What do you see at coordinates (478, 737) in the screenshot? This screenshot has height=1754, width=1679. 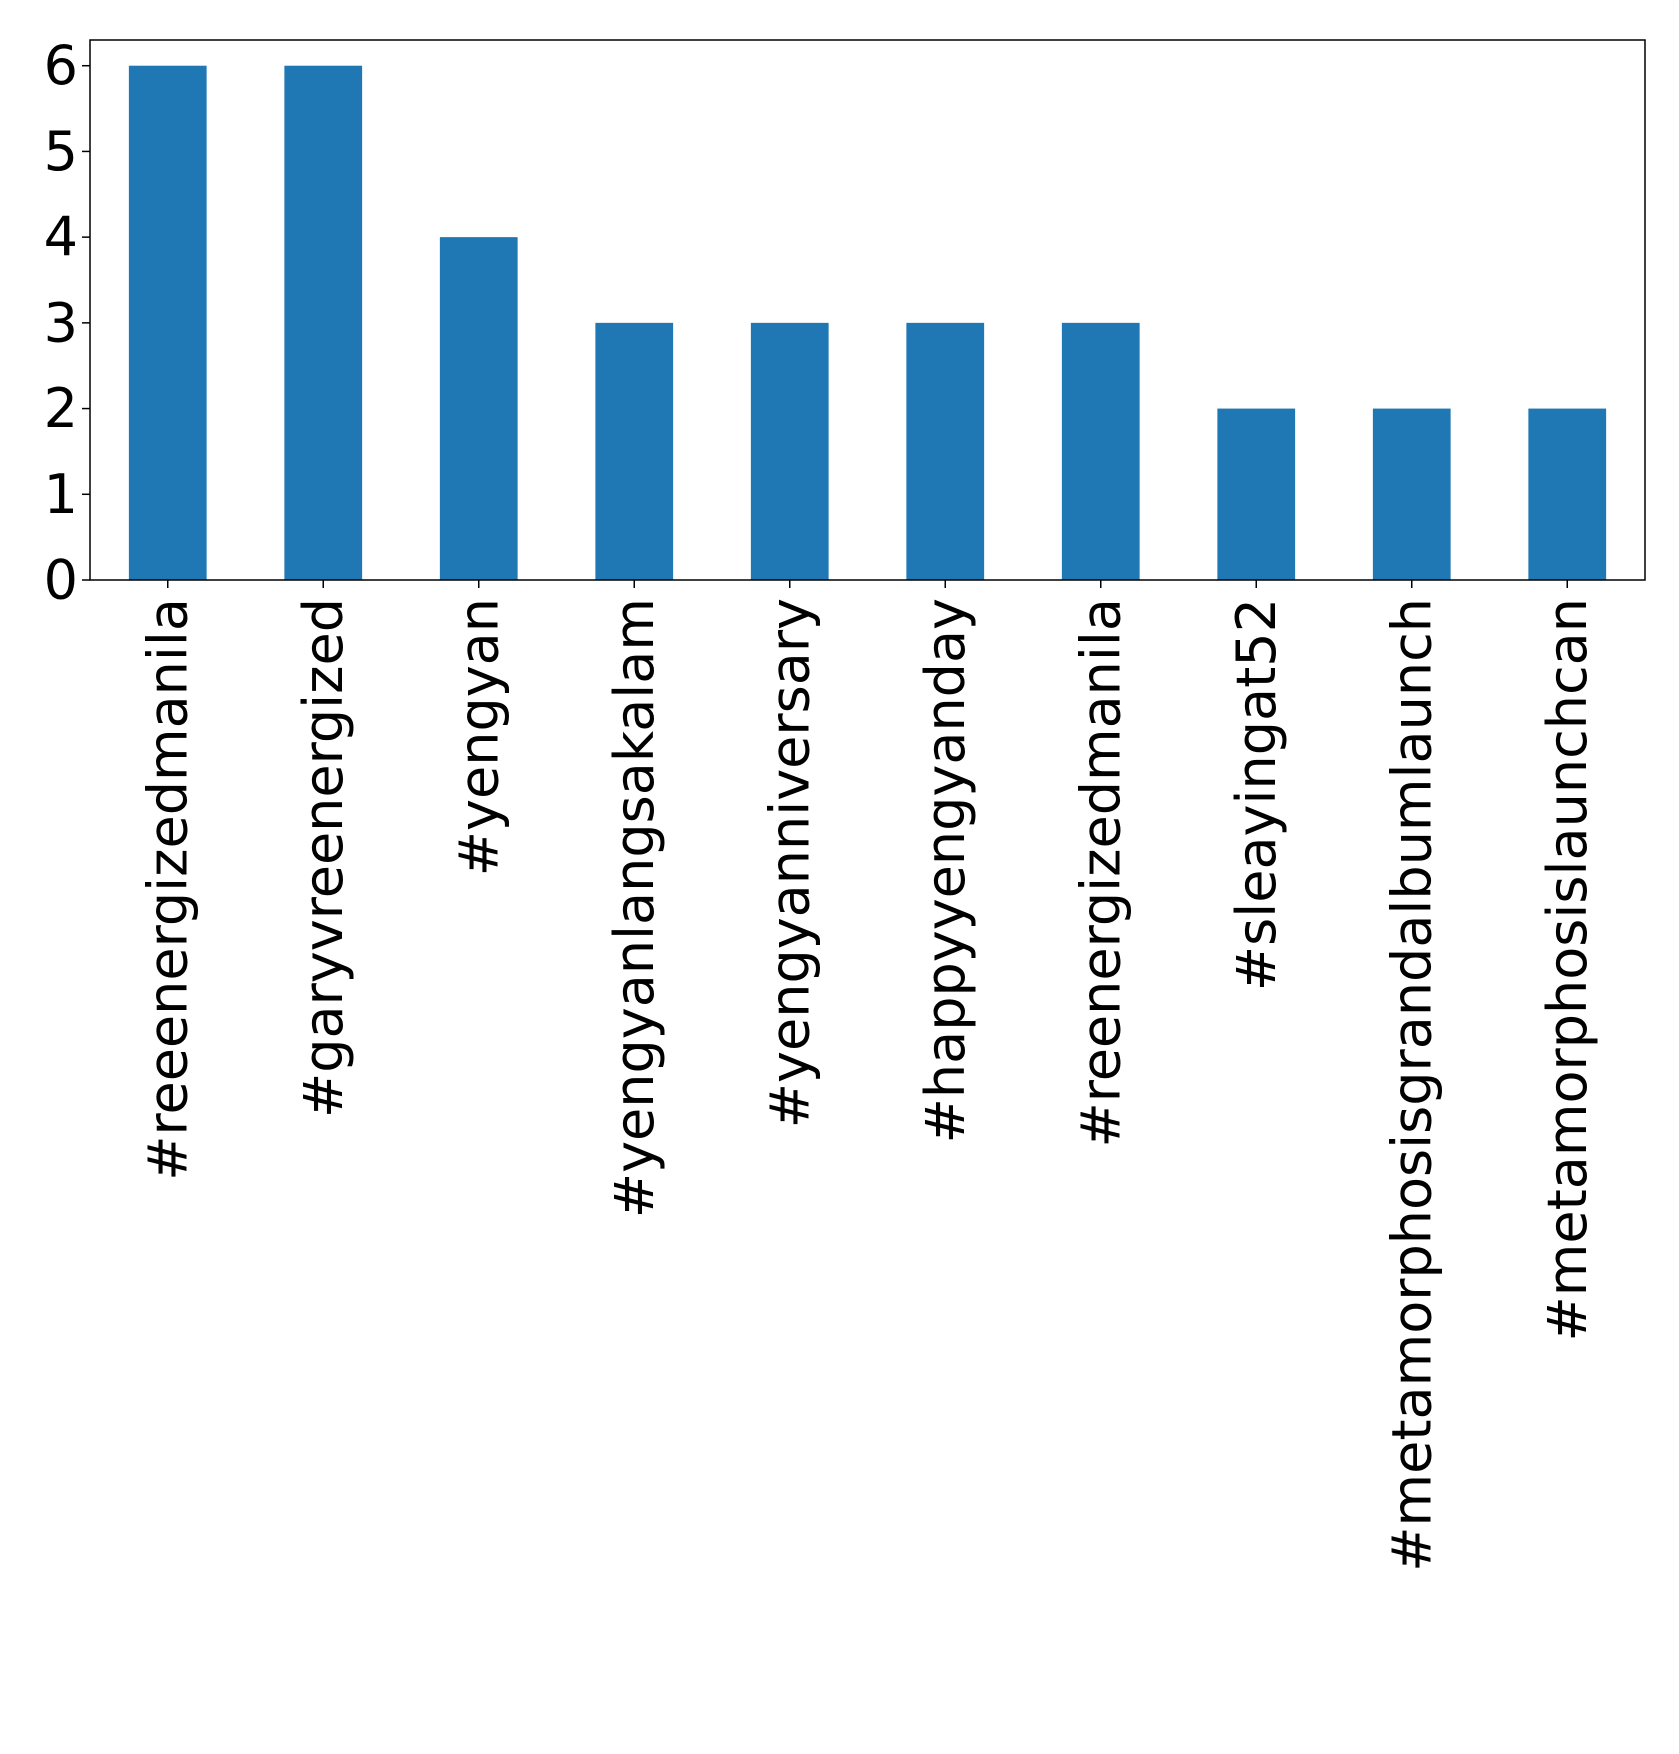 I see `x-tick-label-3: #yengyan` at bounding box center [478, 737].